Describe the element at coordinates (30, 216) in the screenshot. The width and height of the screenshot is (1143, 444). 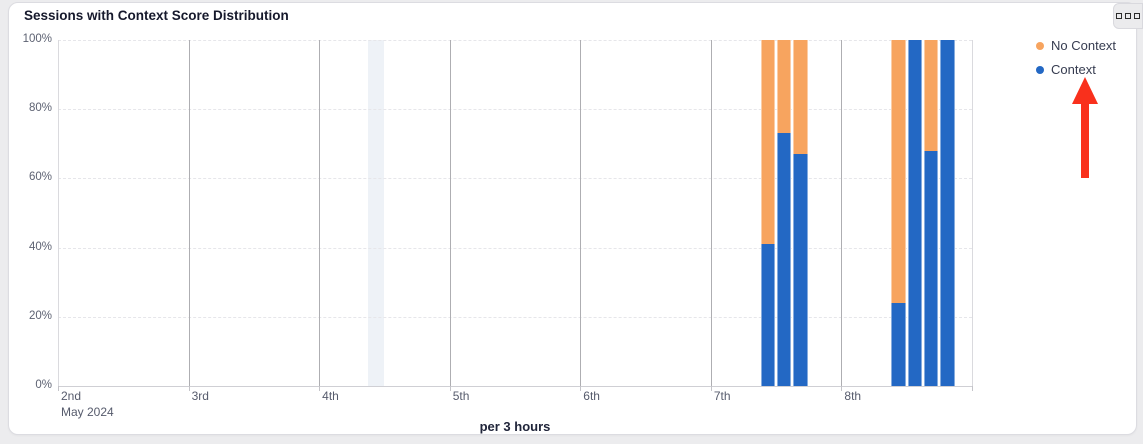
I see `y-axis-labels: 100% 80% 60% 40% 20% 0%` at that location.